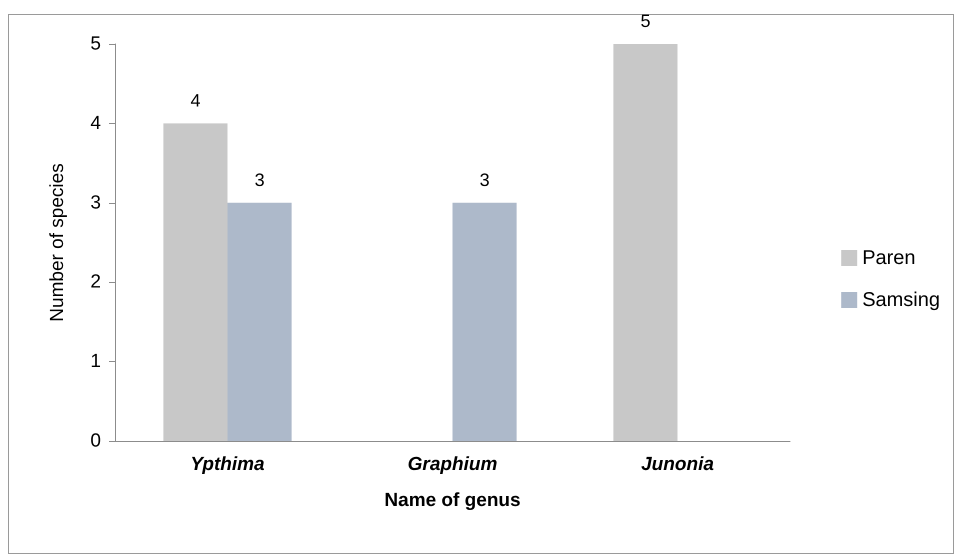  Describe the element at coordinates (228, 464) in the screenshot. I see `x-tick-label: Ypthima` at that location.